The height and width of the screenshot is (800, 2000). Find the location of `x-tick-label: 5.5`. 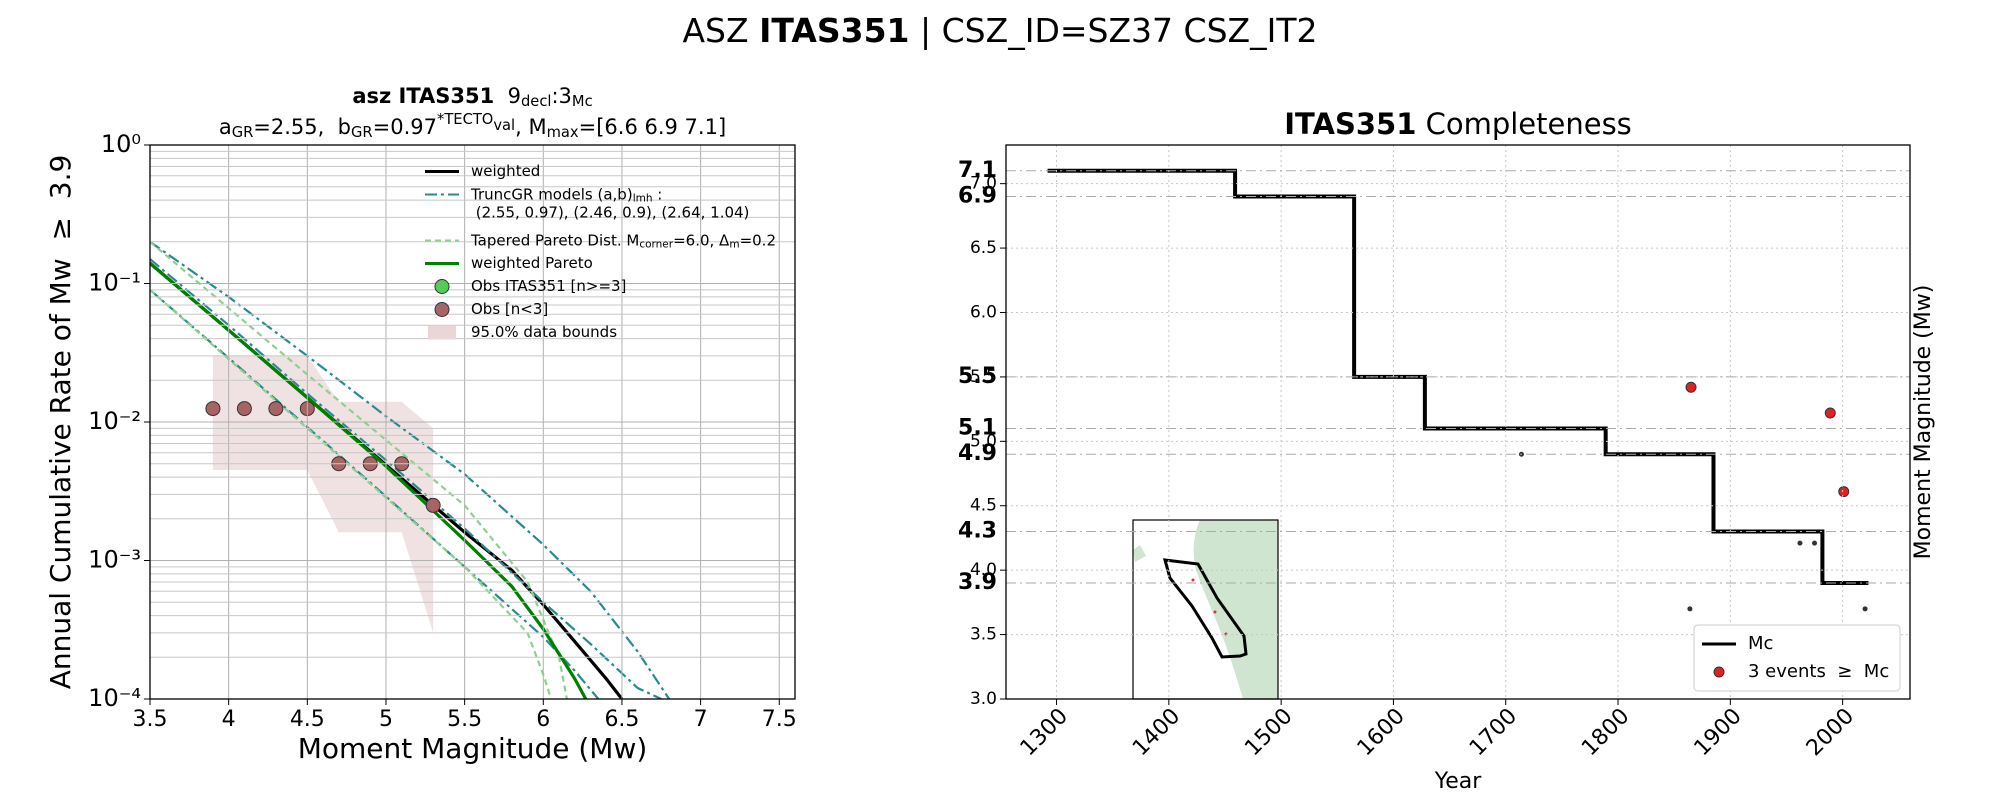

x-tick-label: 5.5 is located at coordinates (464, 719).